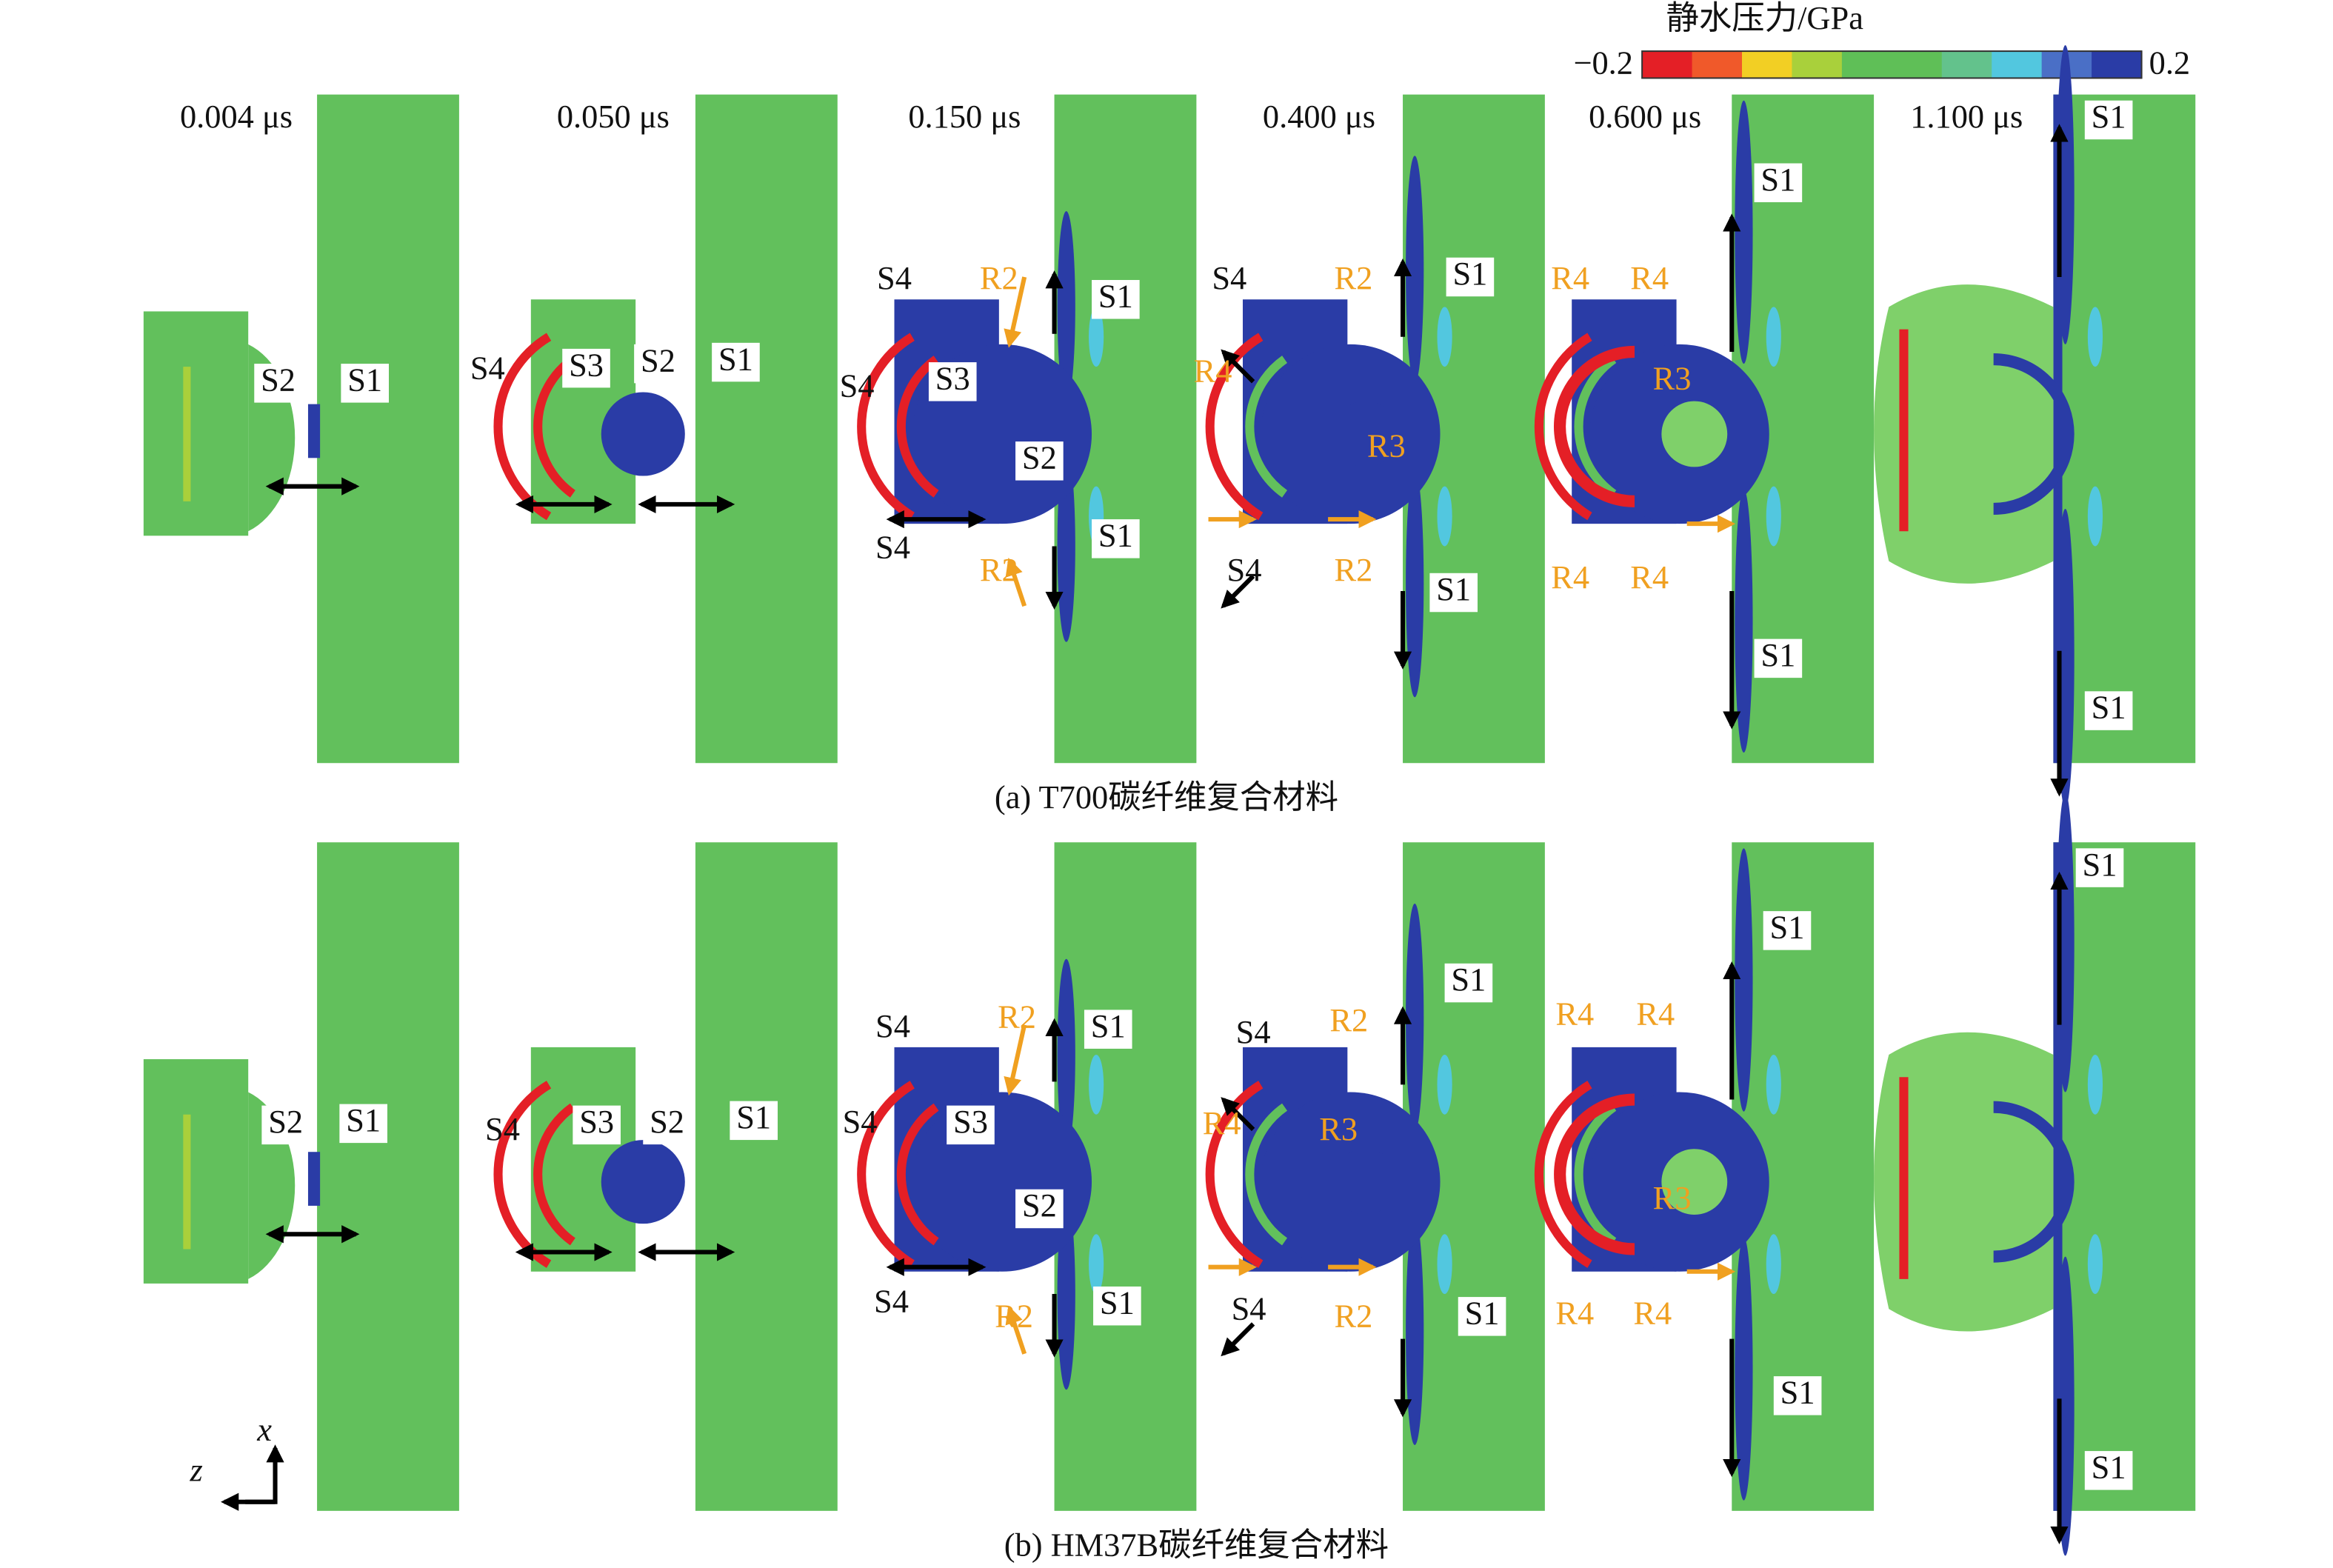 The image size is (2333, 1568). I want to click on time-label: 0.004 μs, so click(236, 117).